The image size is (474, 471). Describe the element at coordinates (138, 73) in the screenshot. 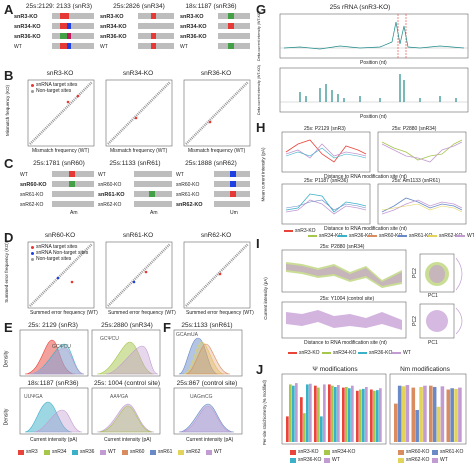

I see `panel-b-title: snR34-KO` at that location.